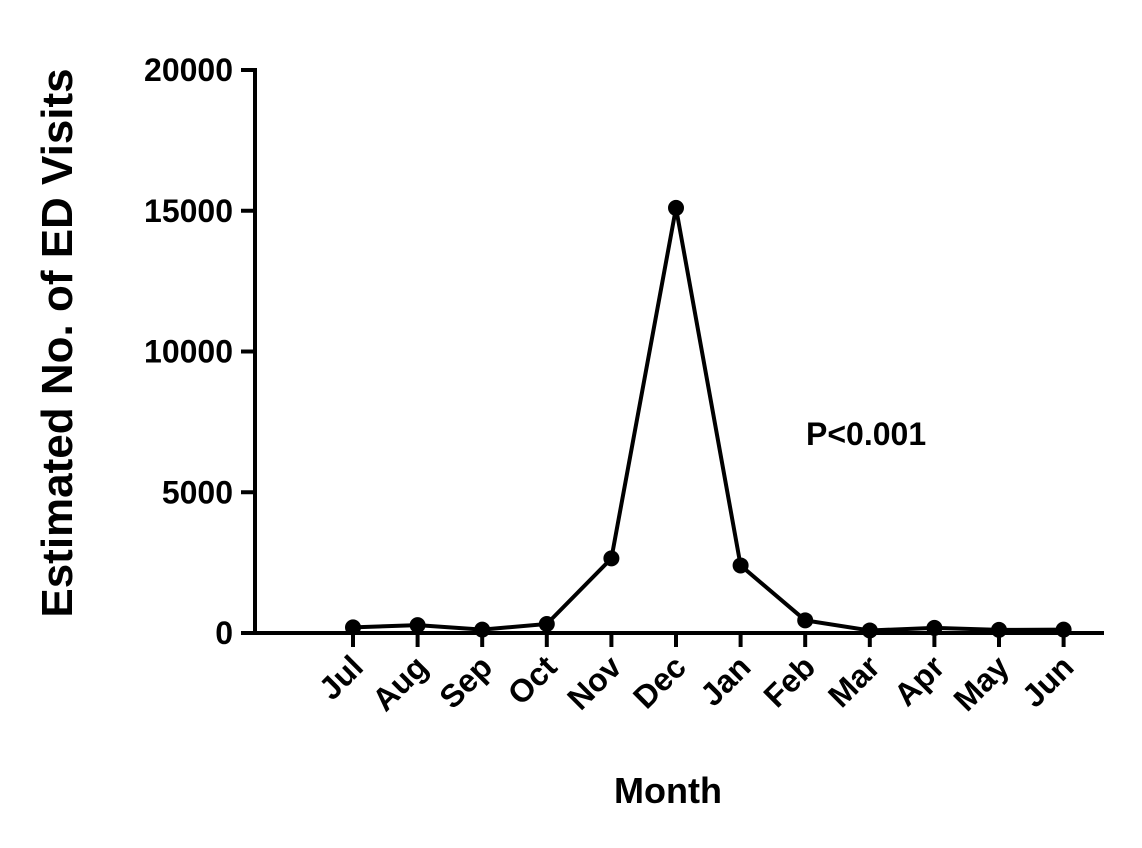 Image resolution: width=1142 pixels, height=848 pixels. I want to click on x-tick-label: Jan, so click(725, 680).